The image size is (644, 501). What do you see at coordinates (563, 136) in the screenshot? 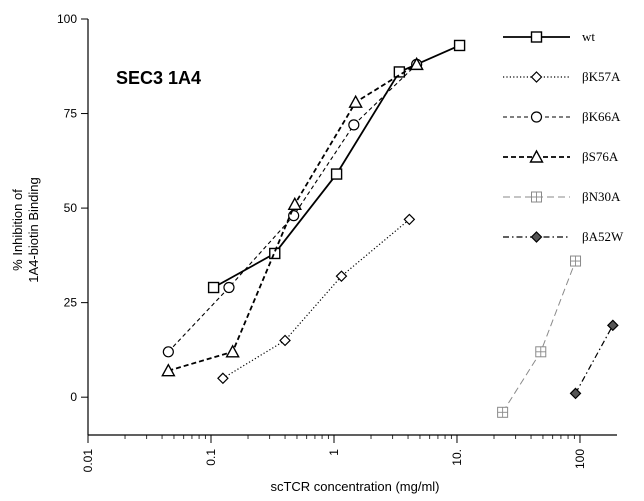
I see `legend: wt βK57A βK66A βS76A βN30A βA52W` at bounding box center [563, 136].